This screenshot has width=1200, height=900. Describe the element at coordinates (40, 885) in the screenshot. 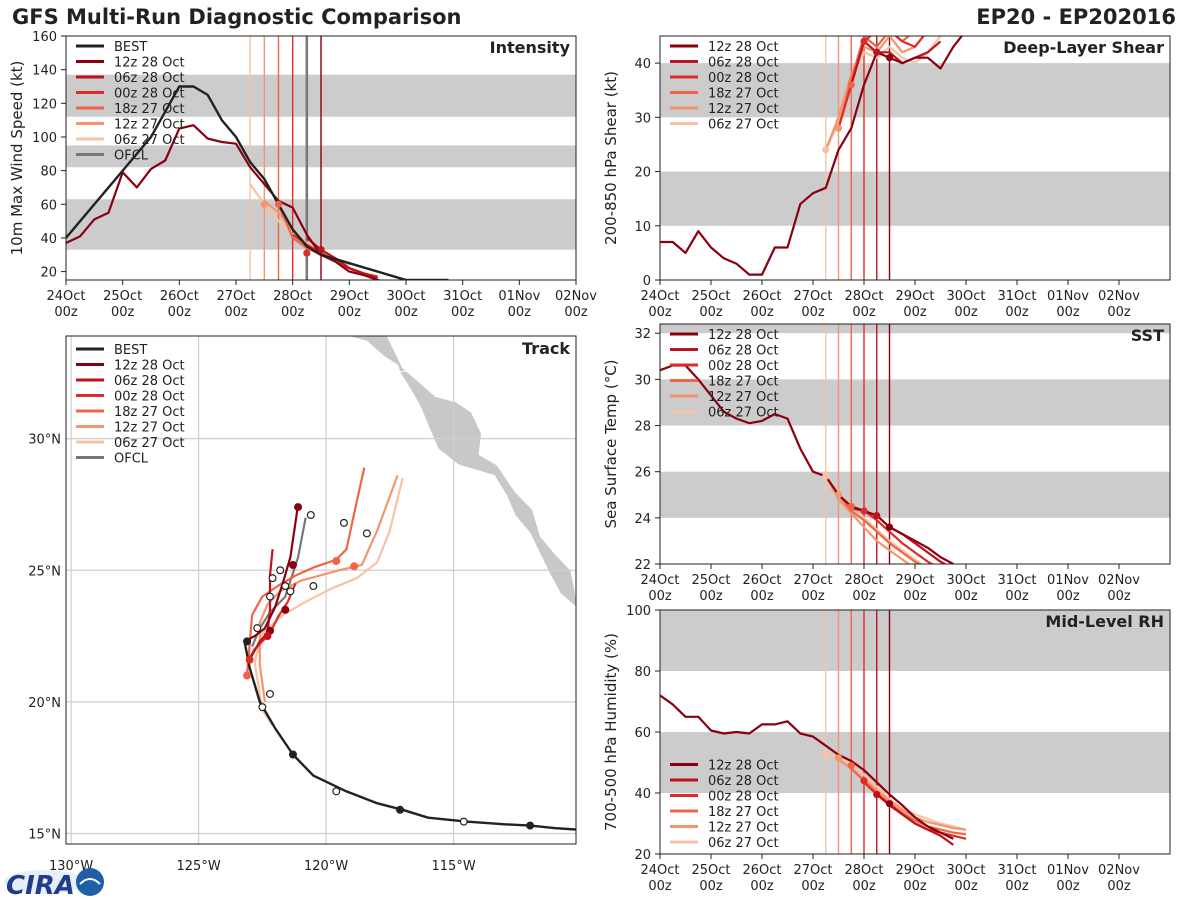

I see `logo-text: CIRA` at that location.